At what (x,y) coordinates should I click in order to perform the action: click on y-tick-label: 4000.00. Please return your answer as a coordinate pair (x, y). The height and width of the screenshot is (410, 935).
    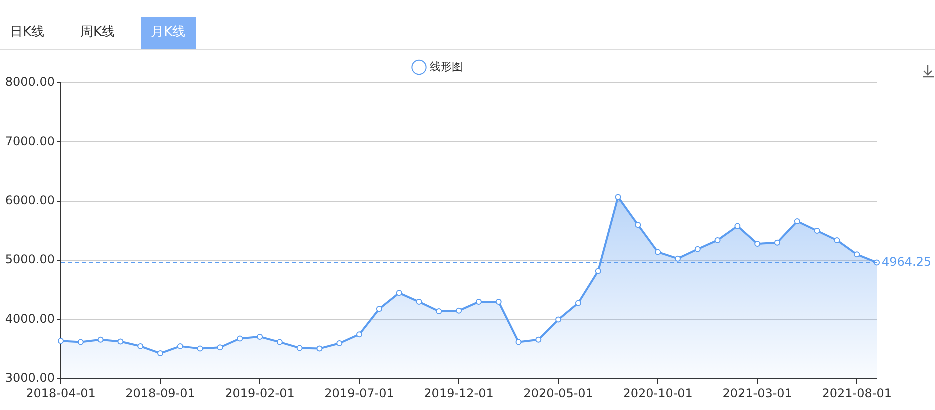
    Looking at the image, I should click on (30, 319).